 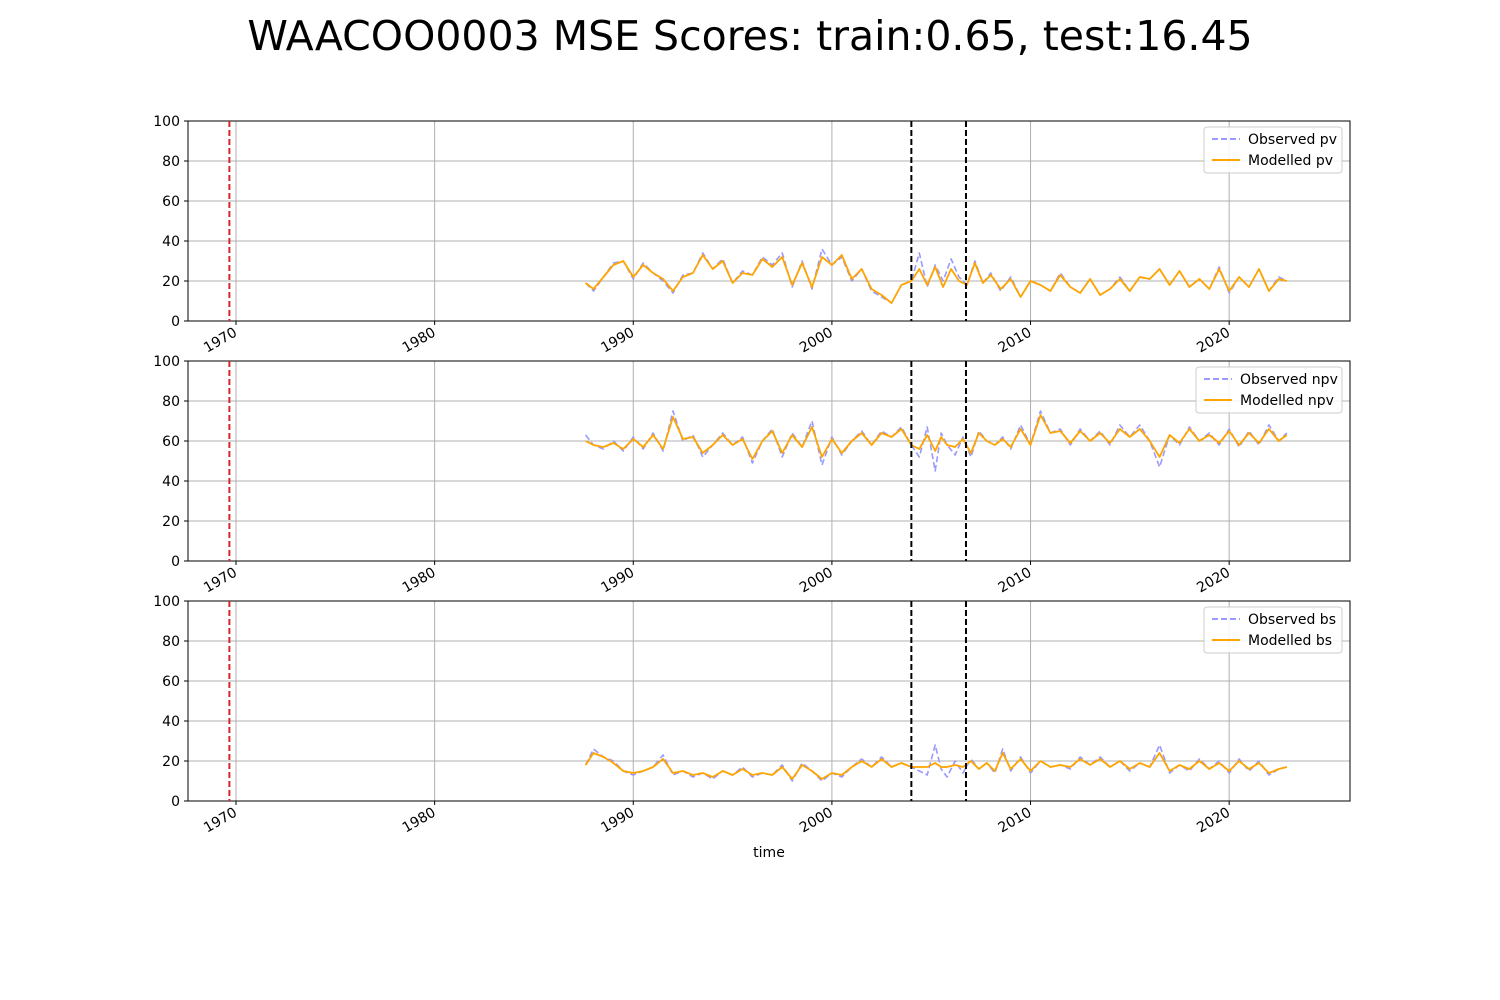 What do you see at coordinates (1292, 620) in the screenshot?
I see `legend-label: Observed bs` at bounding box center [1292, 620].